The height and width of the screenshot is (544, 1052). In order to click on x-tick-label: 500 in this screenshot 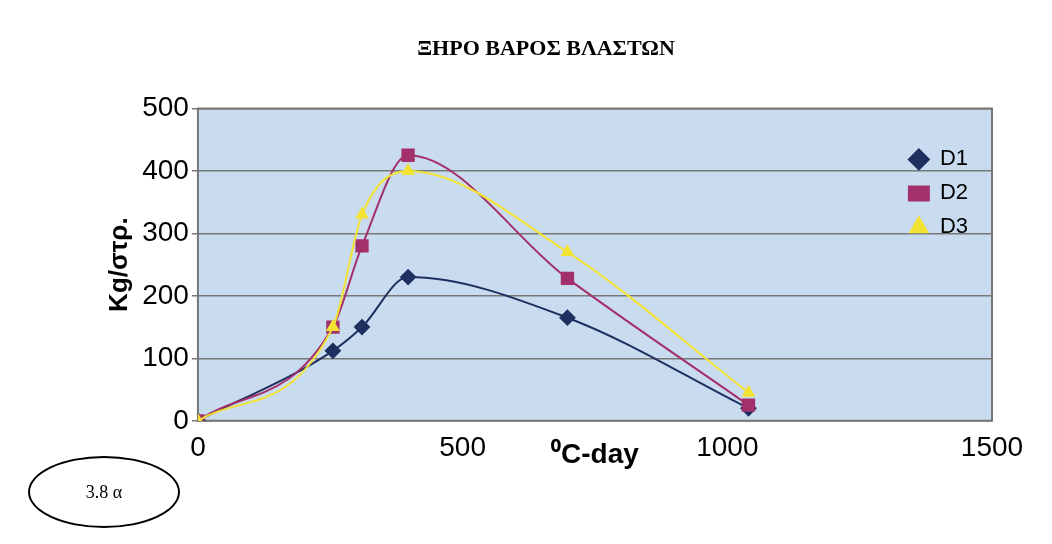, I will do `click(462, 447)`.